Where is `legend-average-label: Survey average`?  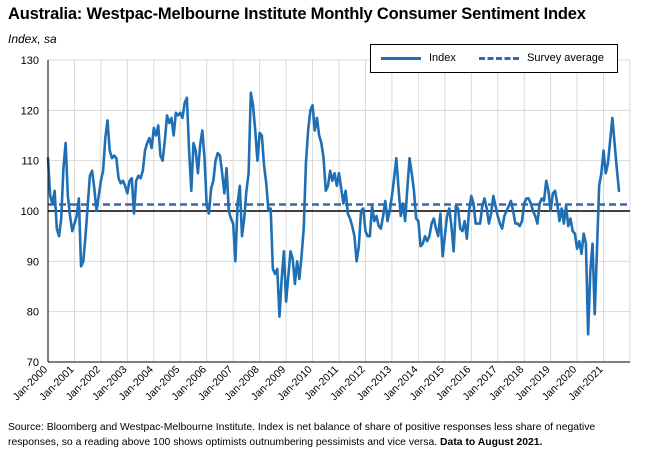 legend-average-label: Survey average is located at coordinates (566, 58).